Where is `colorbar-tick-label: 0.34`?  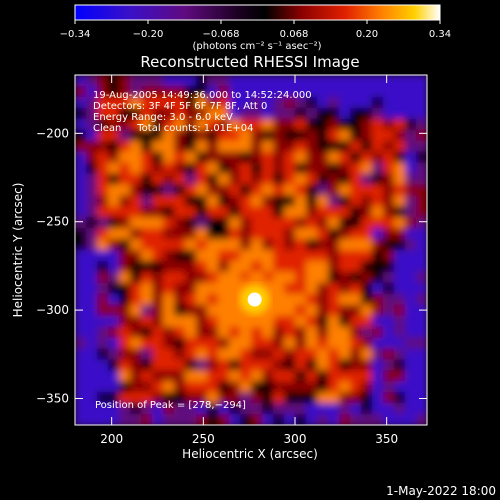 colorbar-tick-label: 0.34 is located at coordinates (440, 34).